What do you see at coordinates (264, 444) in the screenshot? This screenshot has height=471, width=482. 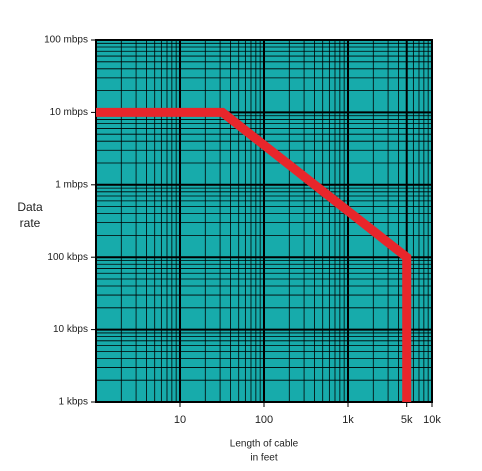 I see `x-axis-label: Length of cable` at bounding box center [264, 444].